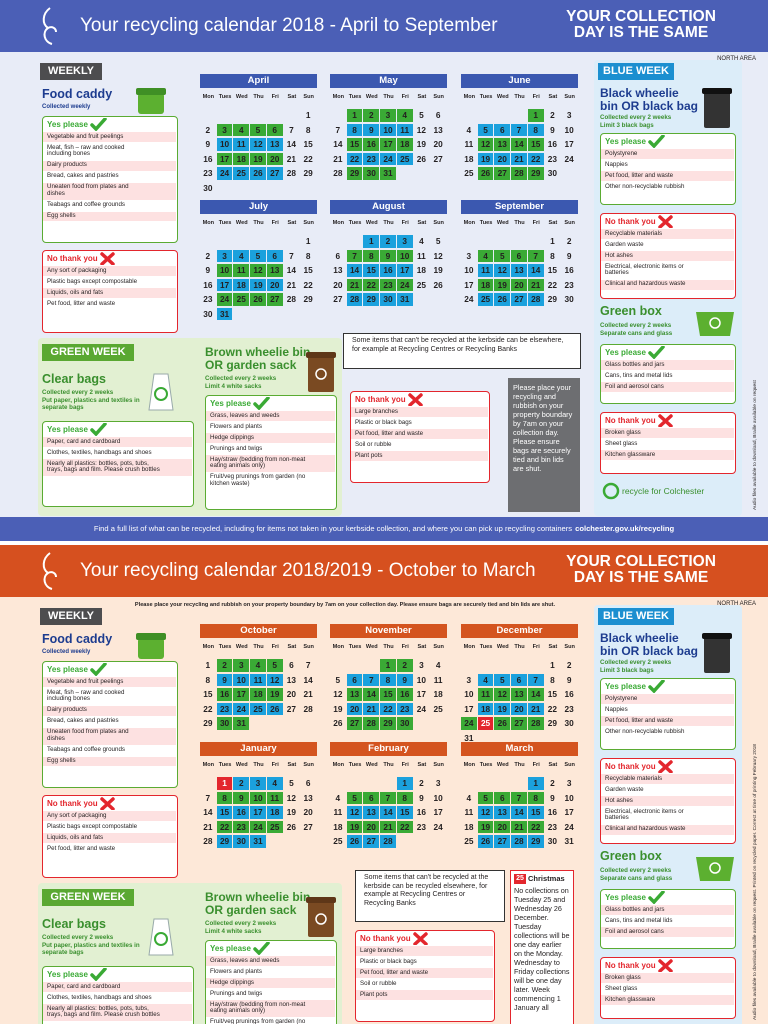 The height and width of the screenshot is (1024, 768). What do you see at coordinates (109, 826) in the screenshot?
I see `list-item: Plastic bags except compostable` at bounding box center [109, 826].